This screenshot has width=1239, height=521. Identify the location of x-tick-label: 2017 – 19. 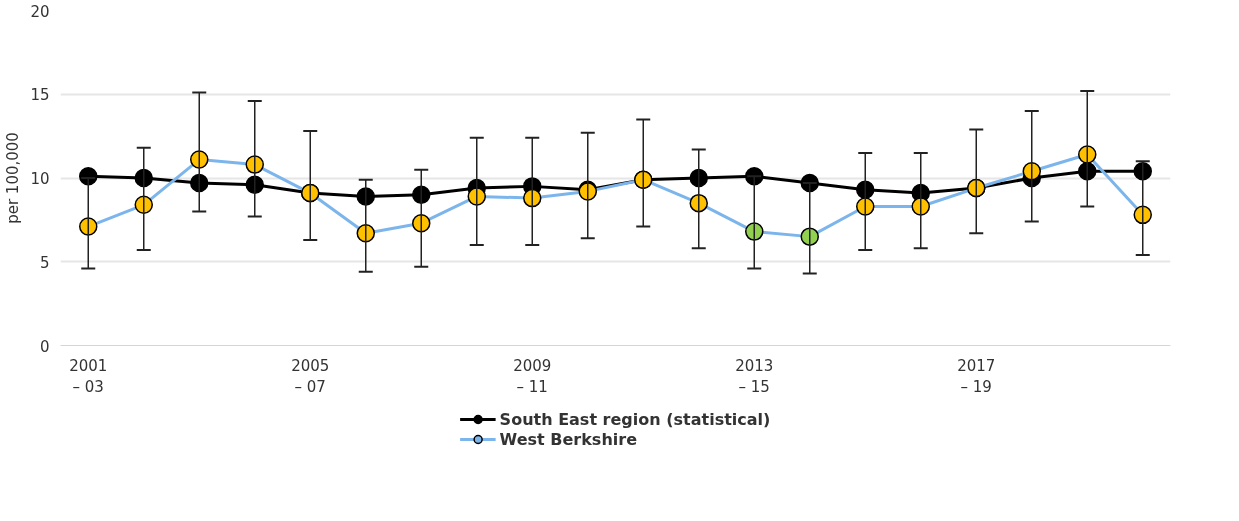
(976, 376).